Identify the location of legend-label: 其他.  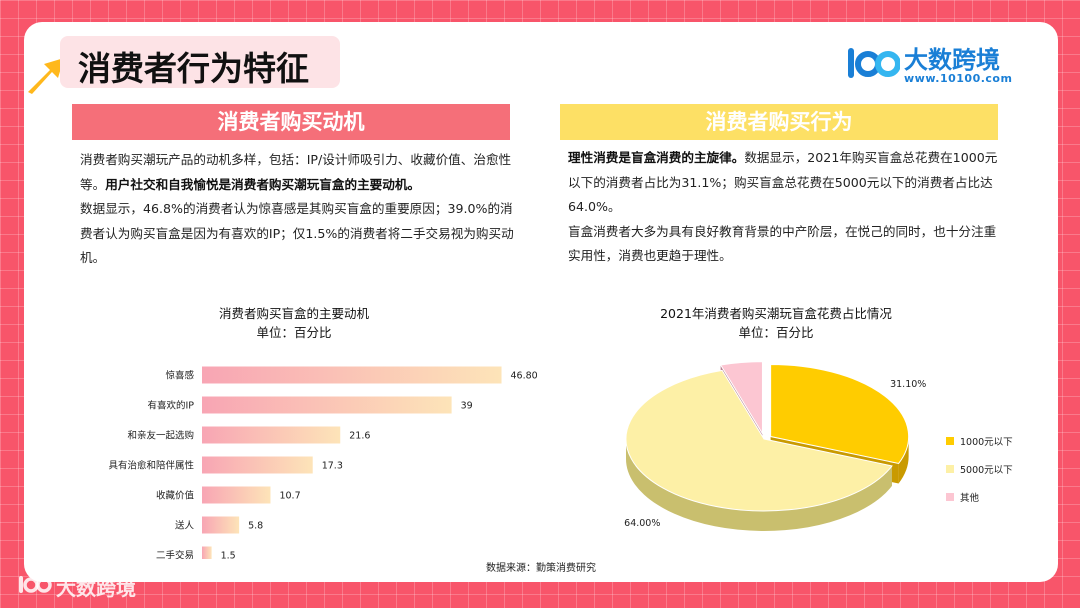
(970, 498).